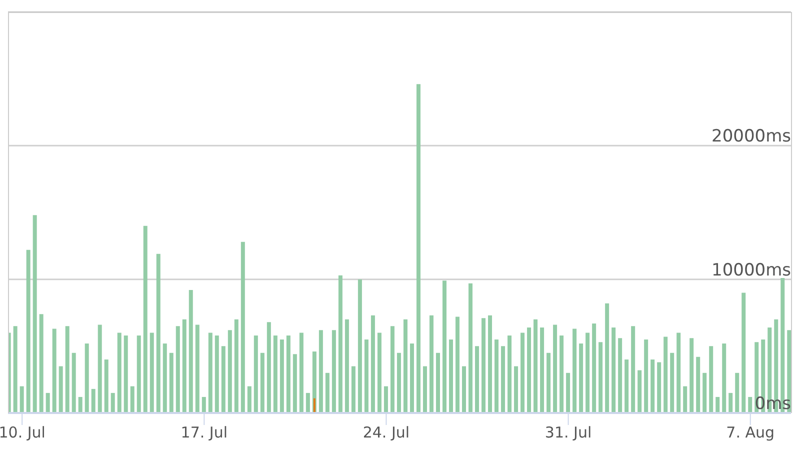 This screenshot has height=474, width=800. What do you see at coordinates (752, 136) in the screenshot?
I see `y-tick-label: 20000ms` at bounding box center [752, 136].